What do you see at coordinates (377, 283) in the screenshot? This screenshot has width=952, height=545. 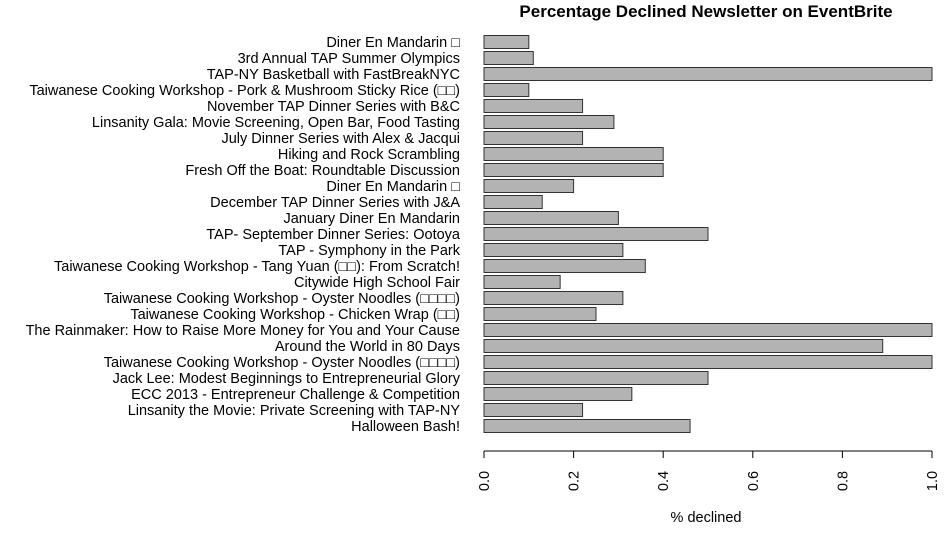 I see `category-label: Citywide High School Fair` at bounding box center [377, 283].